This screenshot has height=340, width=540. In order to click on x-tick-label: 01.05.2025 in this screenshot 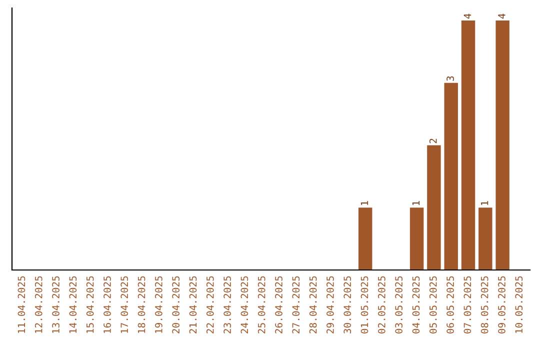, I will do `click(364, 305)`.